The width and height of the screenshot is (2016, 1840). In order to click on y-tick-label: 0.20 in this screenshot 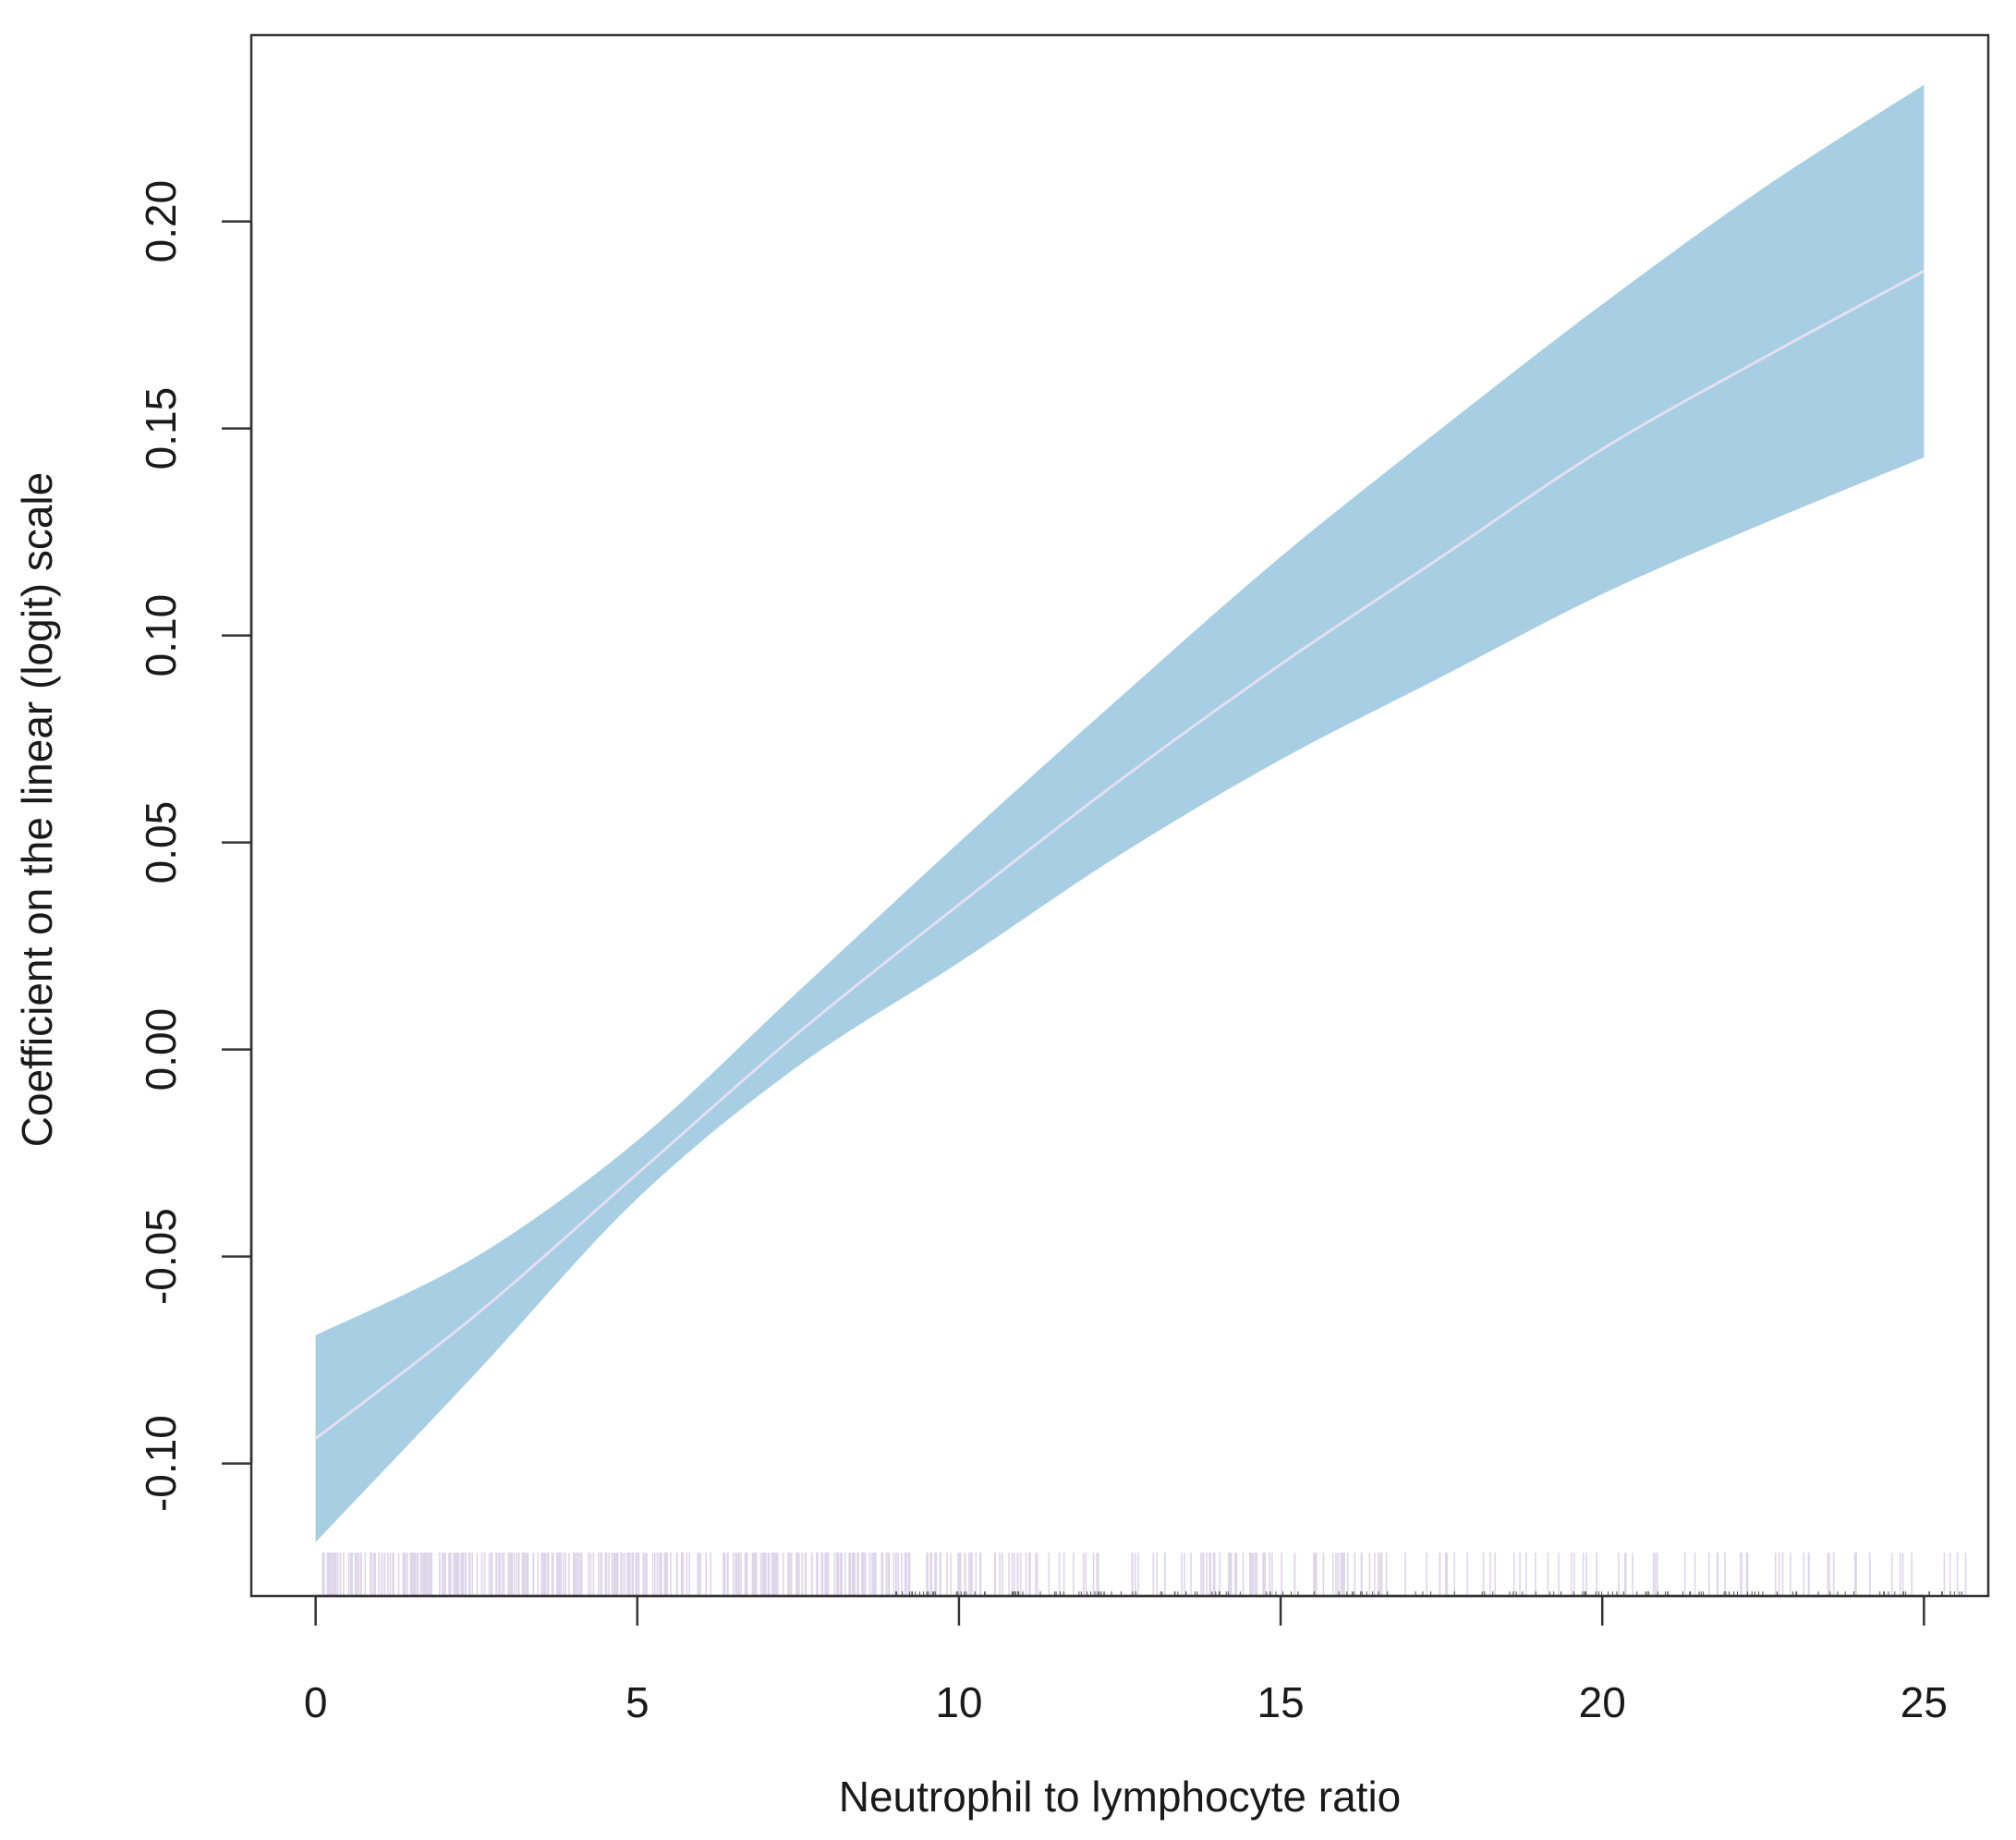, I will do `click(161, 221)`.